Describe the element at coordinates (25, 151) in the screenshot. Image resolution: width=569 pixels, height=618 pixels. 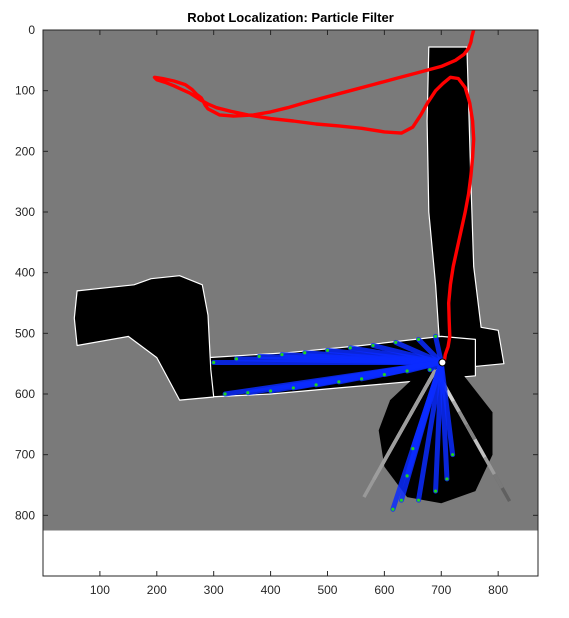
I see `y-tick-label: 200` at that location.